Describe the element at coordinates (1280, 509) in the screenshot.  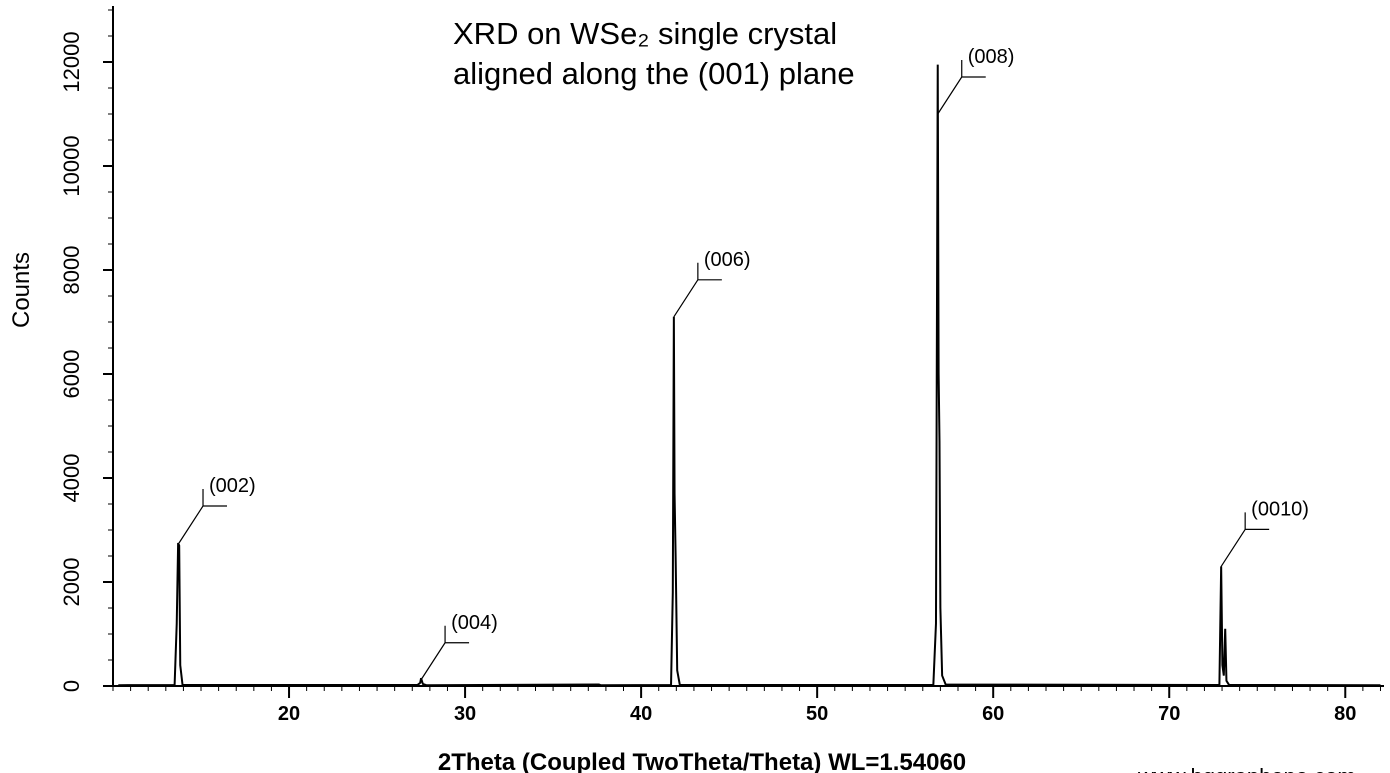
I see `annotation-label: (0010)` at that location.